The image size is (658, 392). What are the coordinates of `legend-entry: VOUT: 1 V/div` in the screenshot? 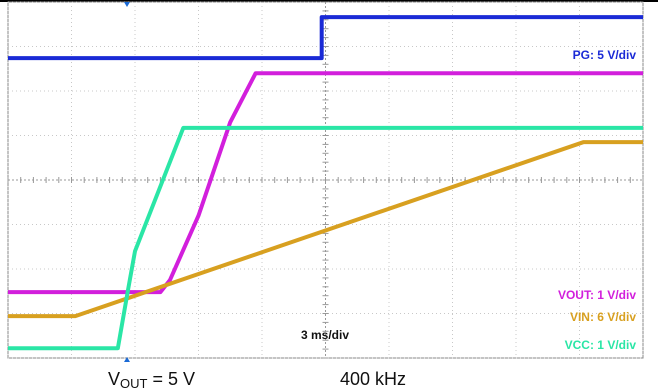 It's located at (597, 295).